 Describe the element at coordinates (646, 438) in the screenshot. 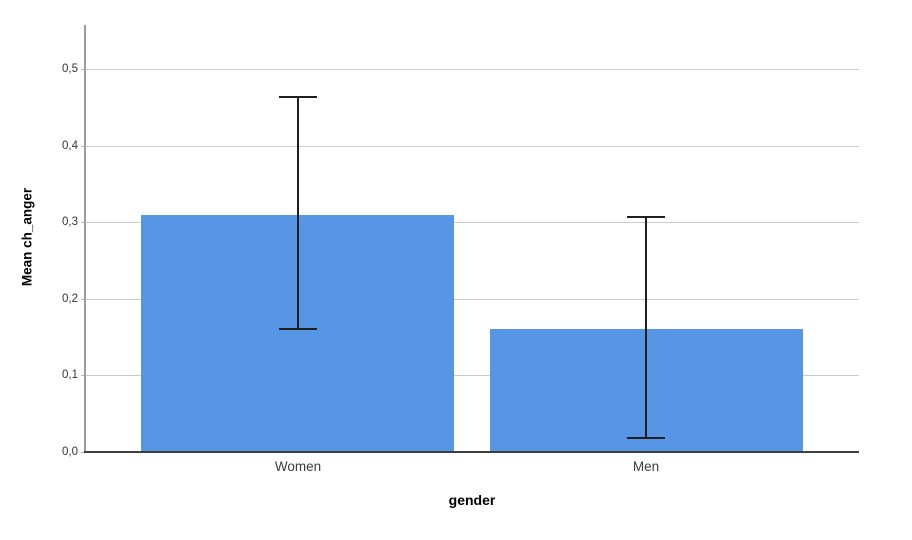

I see `error-bar-cap-bottom-men` at that location.